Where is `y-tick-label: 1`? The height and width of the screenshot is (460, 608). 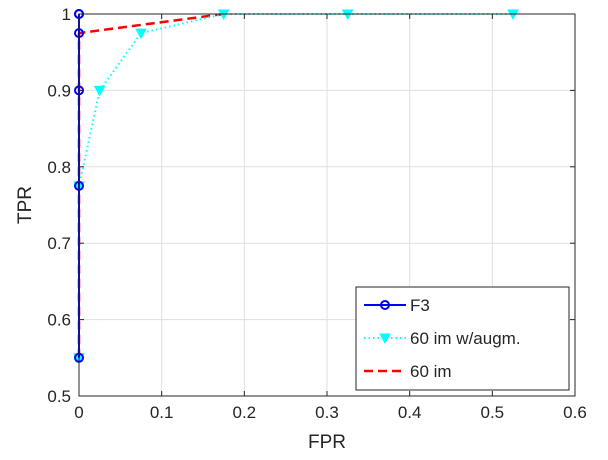 y-tick-label: 1 is located at coordinates (66, 14).